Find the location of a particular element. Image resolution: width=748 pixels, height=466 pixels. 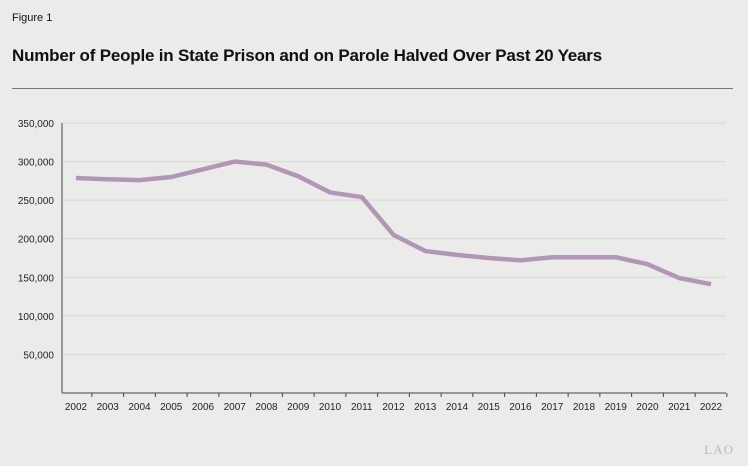

x-tick-label: 2008 is located at coordinates (266, 407).